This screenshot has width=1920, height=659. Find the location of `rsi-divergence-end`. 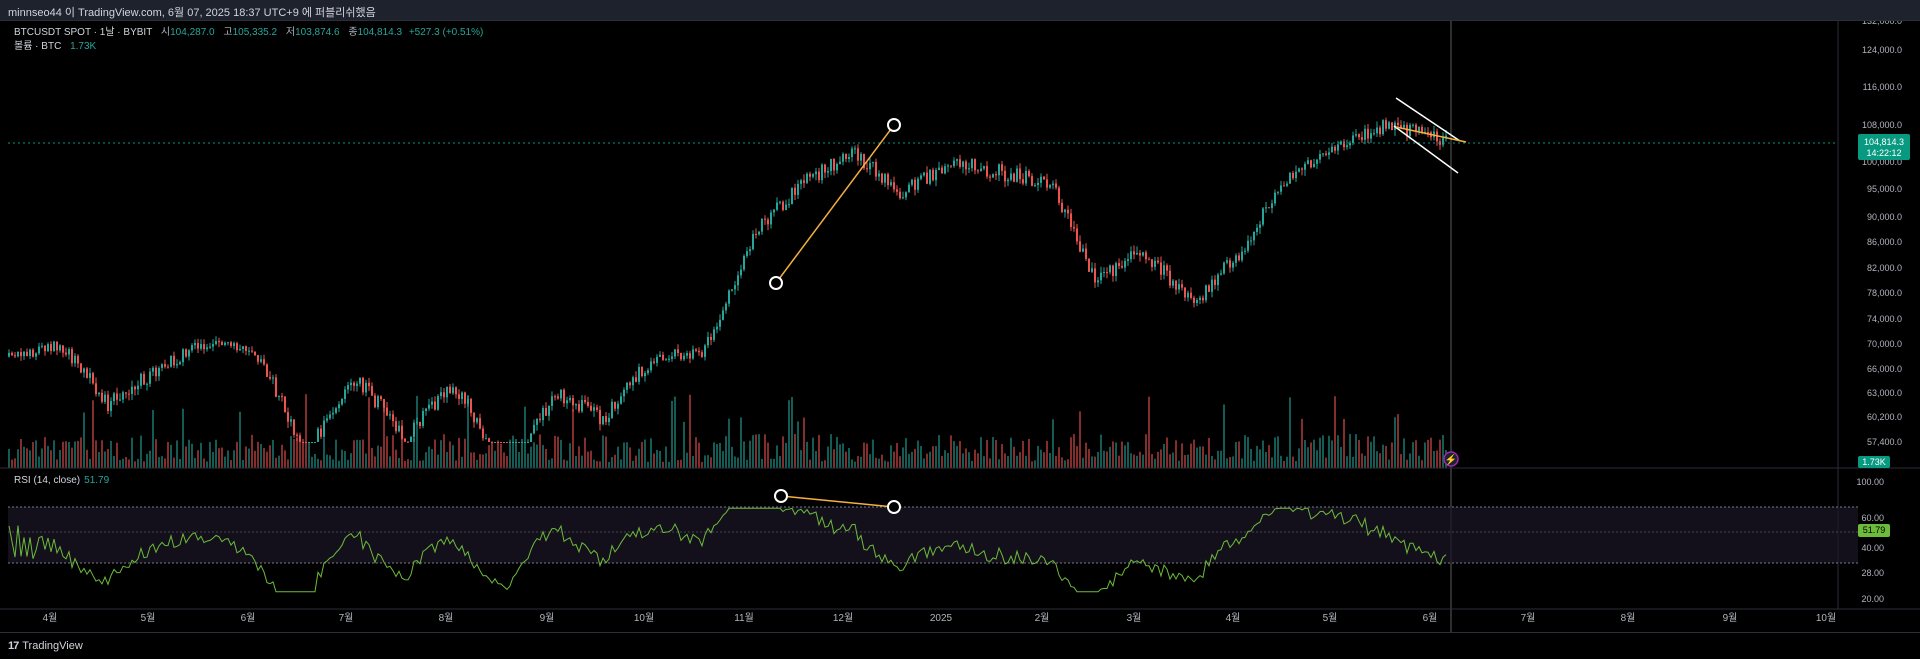

rsi-divergence-end is located at coordinates (894, 507).